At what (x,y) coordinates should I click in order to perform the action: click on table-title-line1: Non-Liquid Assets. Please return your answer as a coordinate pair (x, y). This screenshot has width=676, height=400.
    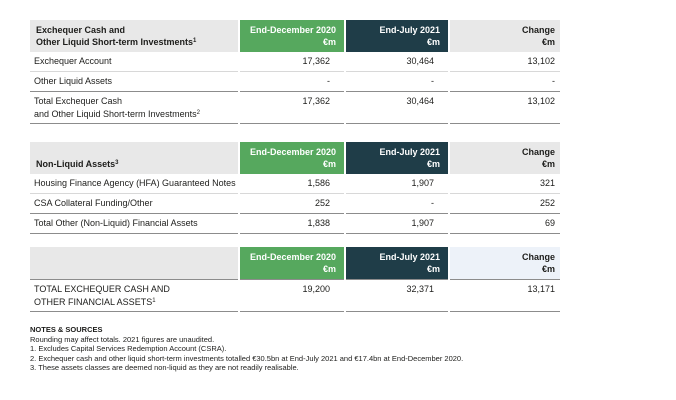
    Looking at the image, I should click on (76, 164).